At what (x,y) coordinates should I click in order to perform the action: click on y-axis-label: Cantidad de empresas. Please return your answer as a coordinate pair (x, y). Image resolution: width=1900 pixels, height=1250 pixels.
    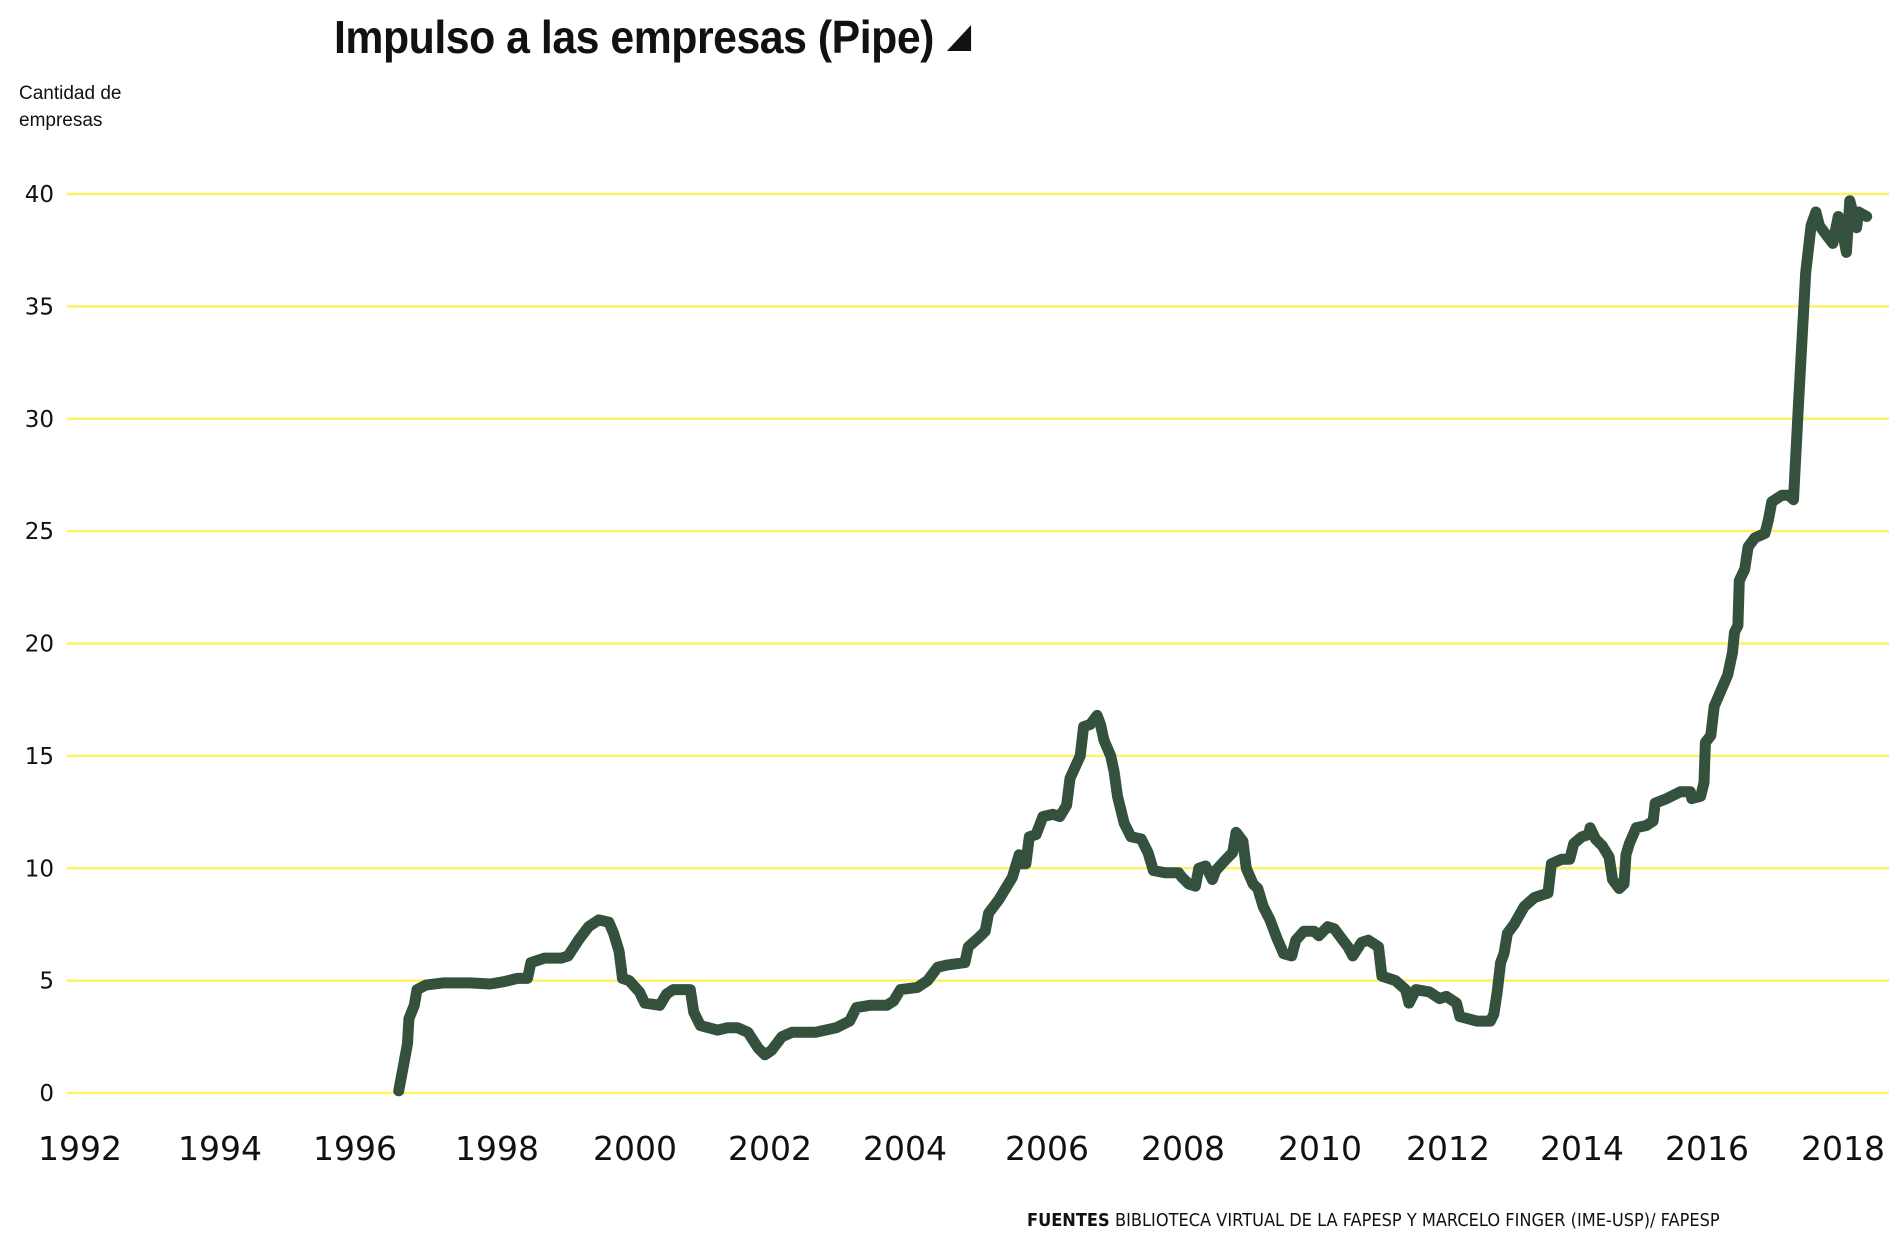
    Looking at the image, I should click on (89, 107).